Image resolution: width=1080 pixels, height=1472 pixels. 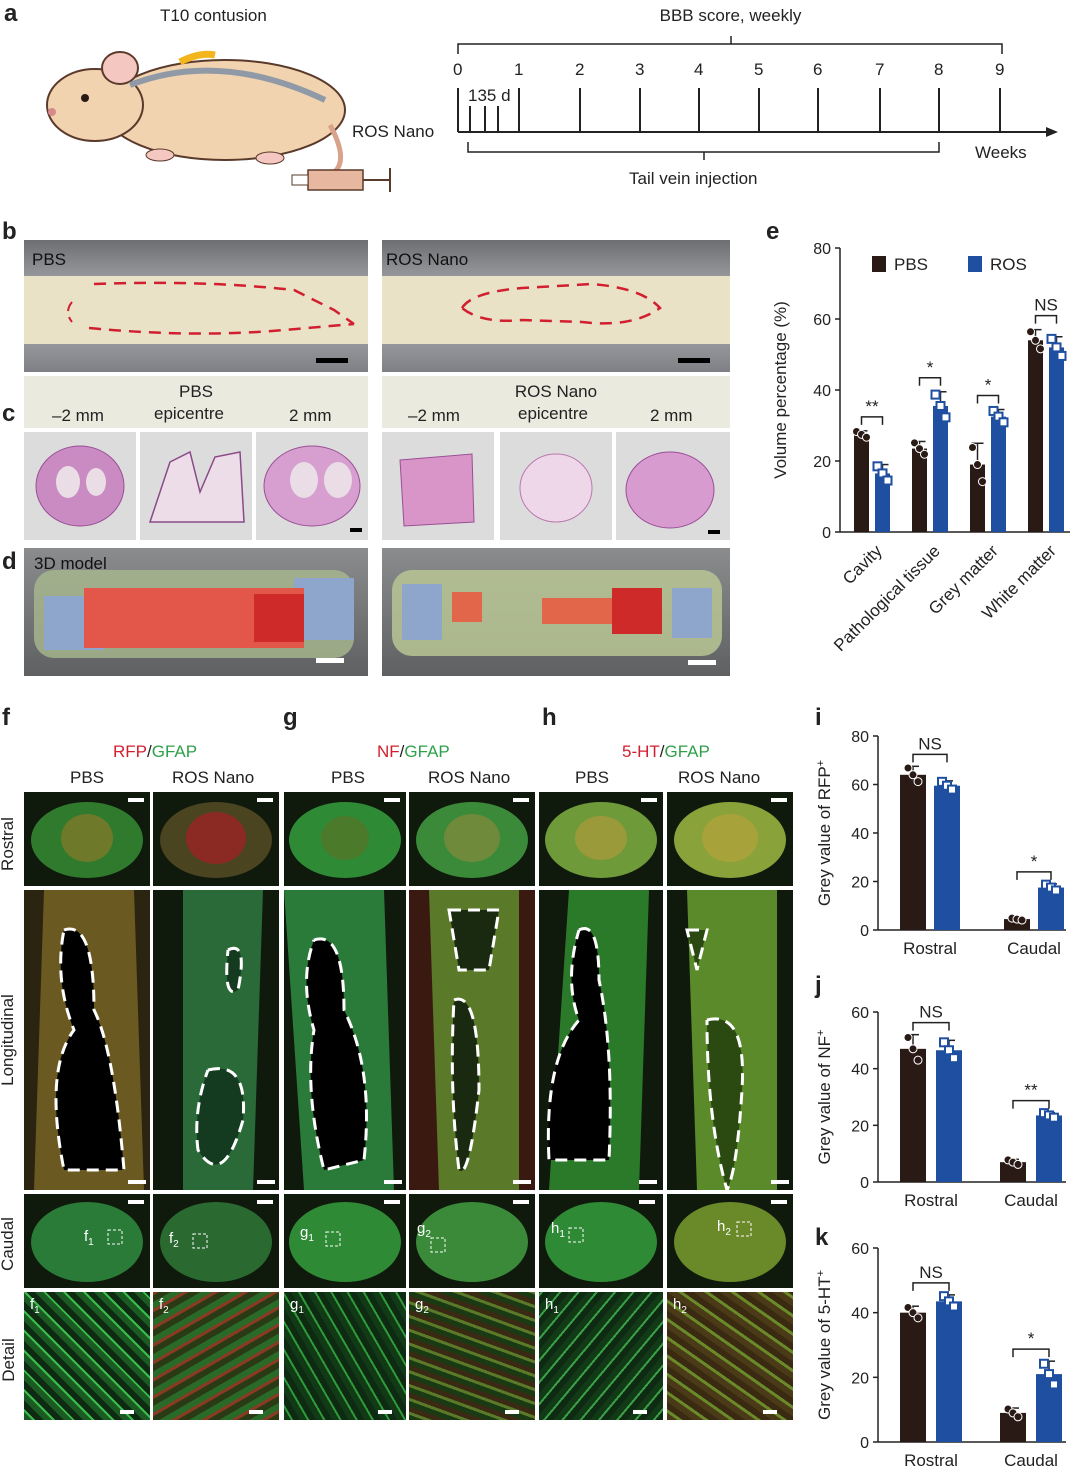 What do you see at coordinates (174, 751) in the screenshot?
I see `stain-green-f: GFAP` at bounding box center [174, 751].